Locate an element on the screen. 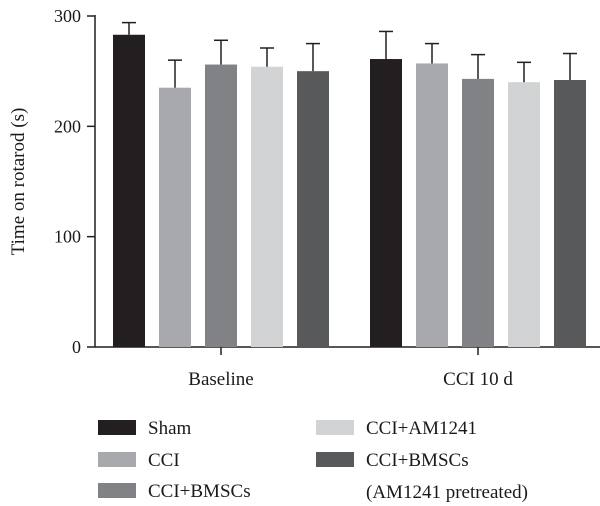  chart-error-bars is located at coordinates (349, 54).